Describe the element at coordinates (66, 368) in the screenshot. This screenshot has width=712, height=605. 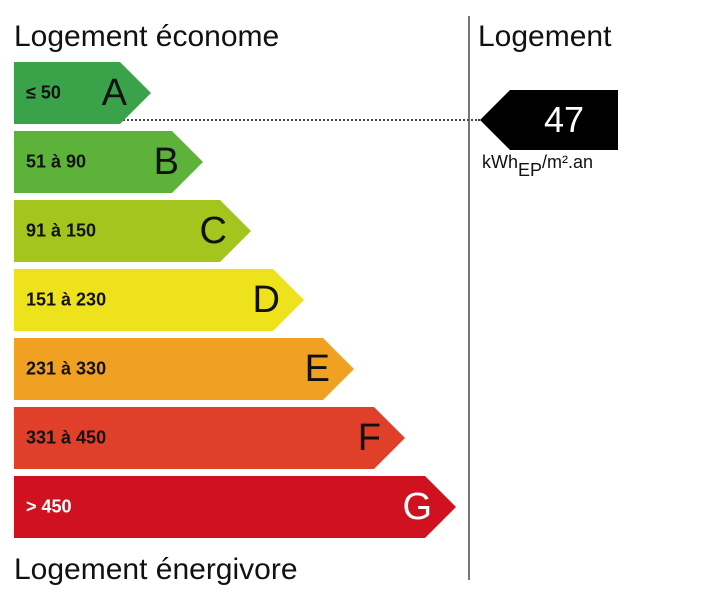
I see `energy-band-range: 231 à 330` at that location.